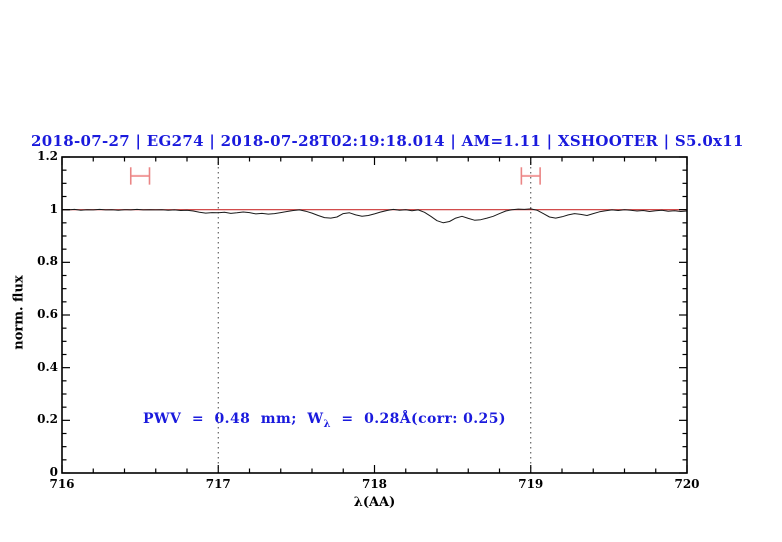 This screenshot has height=542, width=782. I want to click on x-tick-label: 718, so click(374, 484).